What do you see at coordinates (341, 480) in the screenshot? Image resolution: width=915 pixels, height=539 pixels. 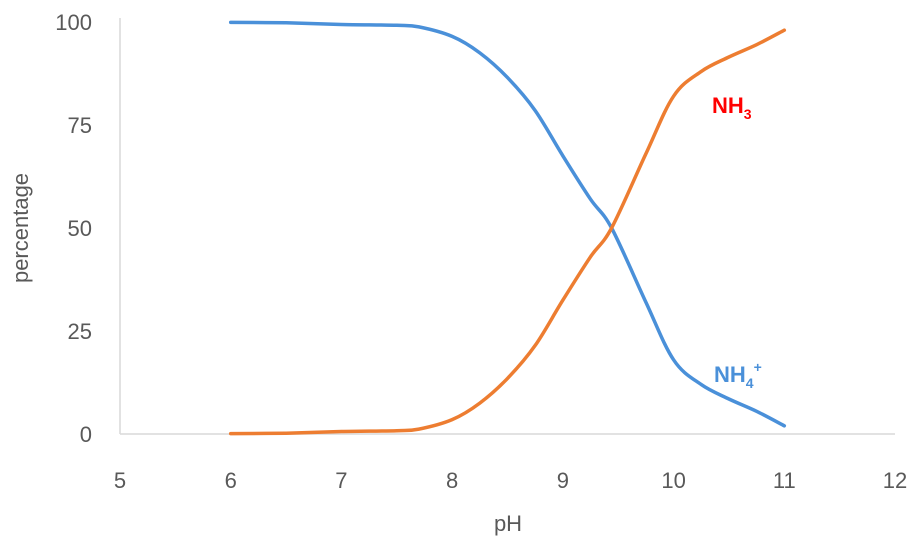 I see `x-tick-label: 7` at bounding box center [341, 480].